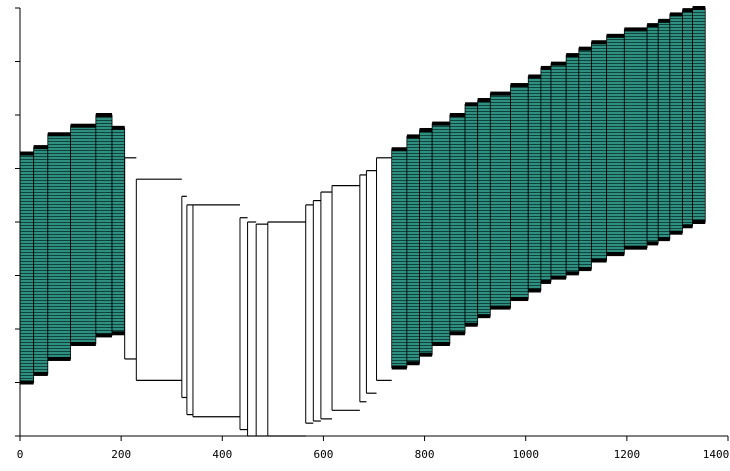  I want to click on x-tick-label: 800, so click(425, 454).